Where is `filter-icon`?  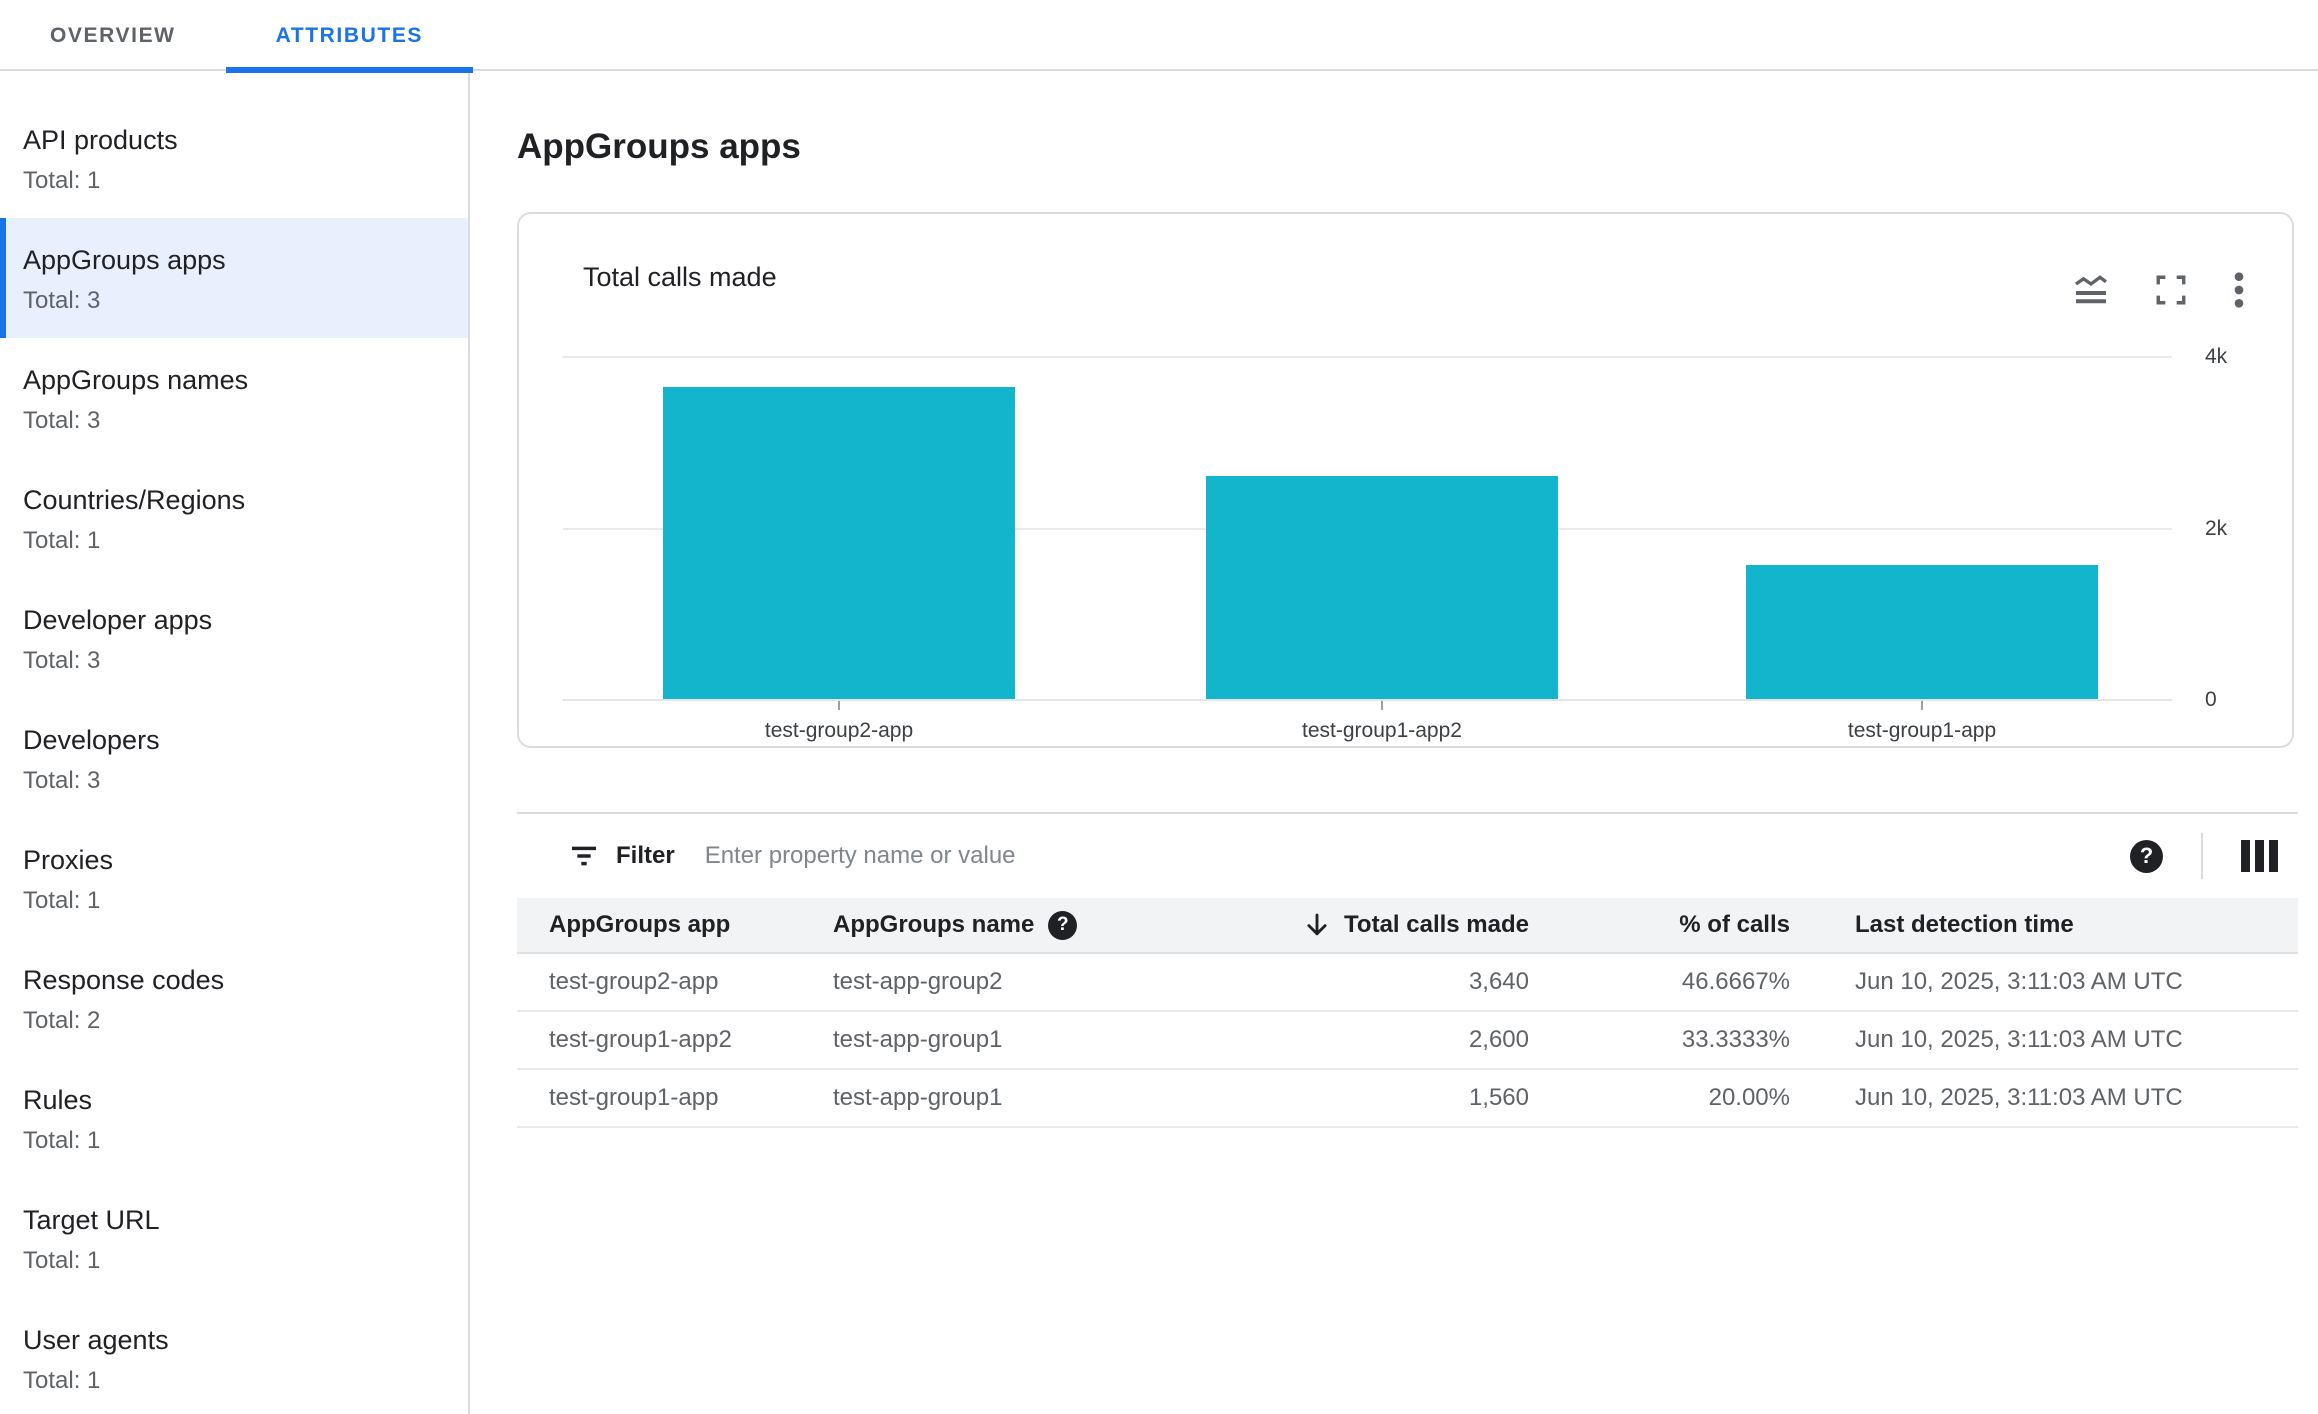
filter-icon is located at coordinates (584, 856).